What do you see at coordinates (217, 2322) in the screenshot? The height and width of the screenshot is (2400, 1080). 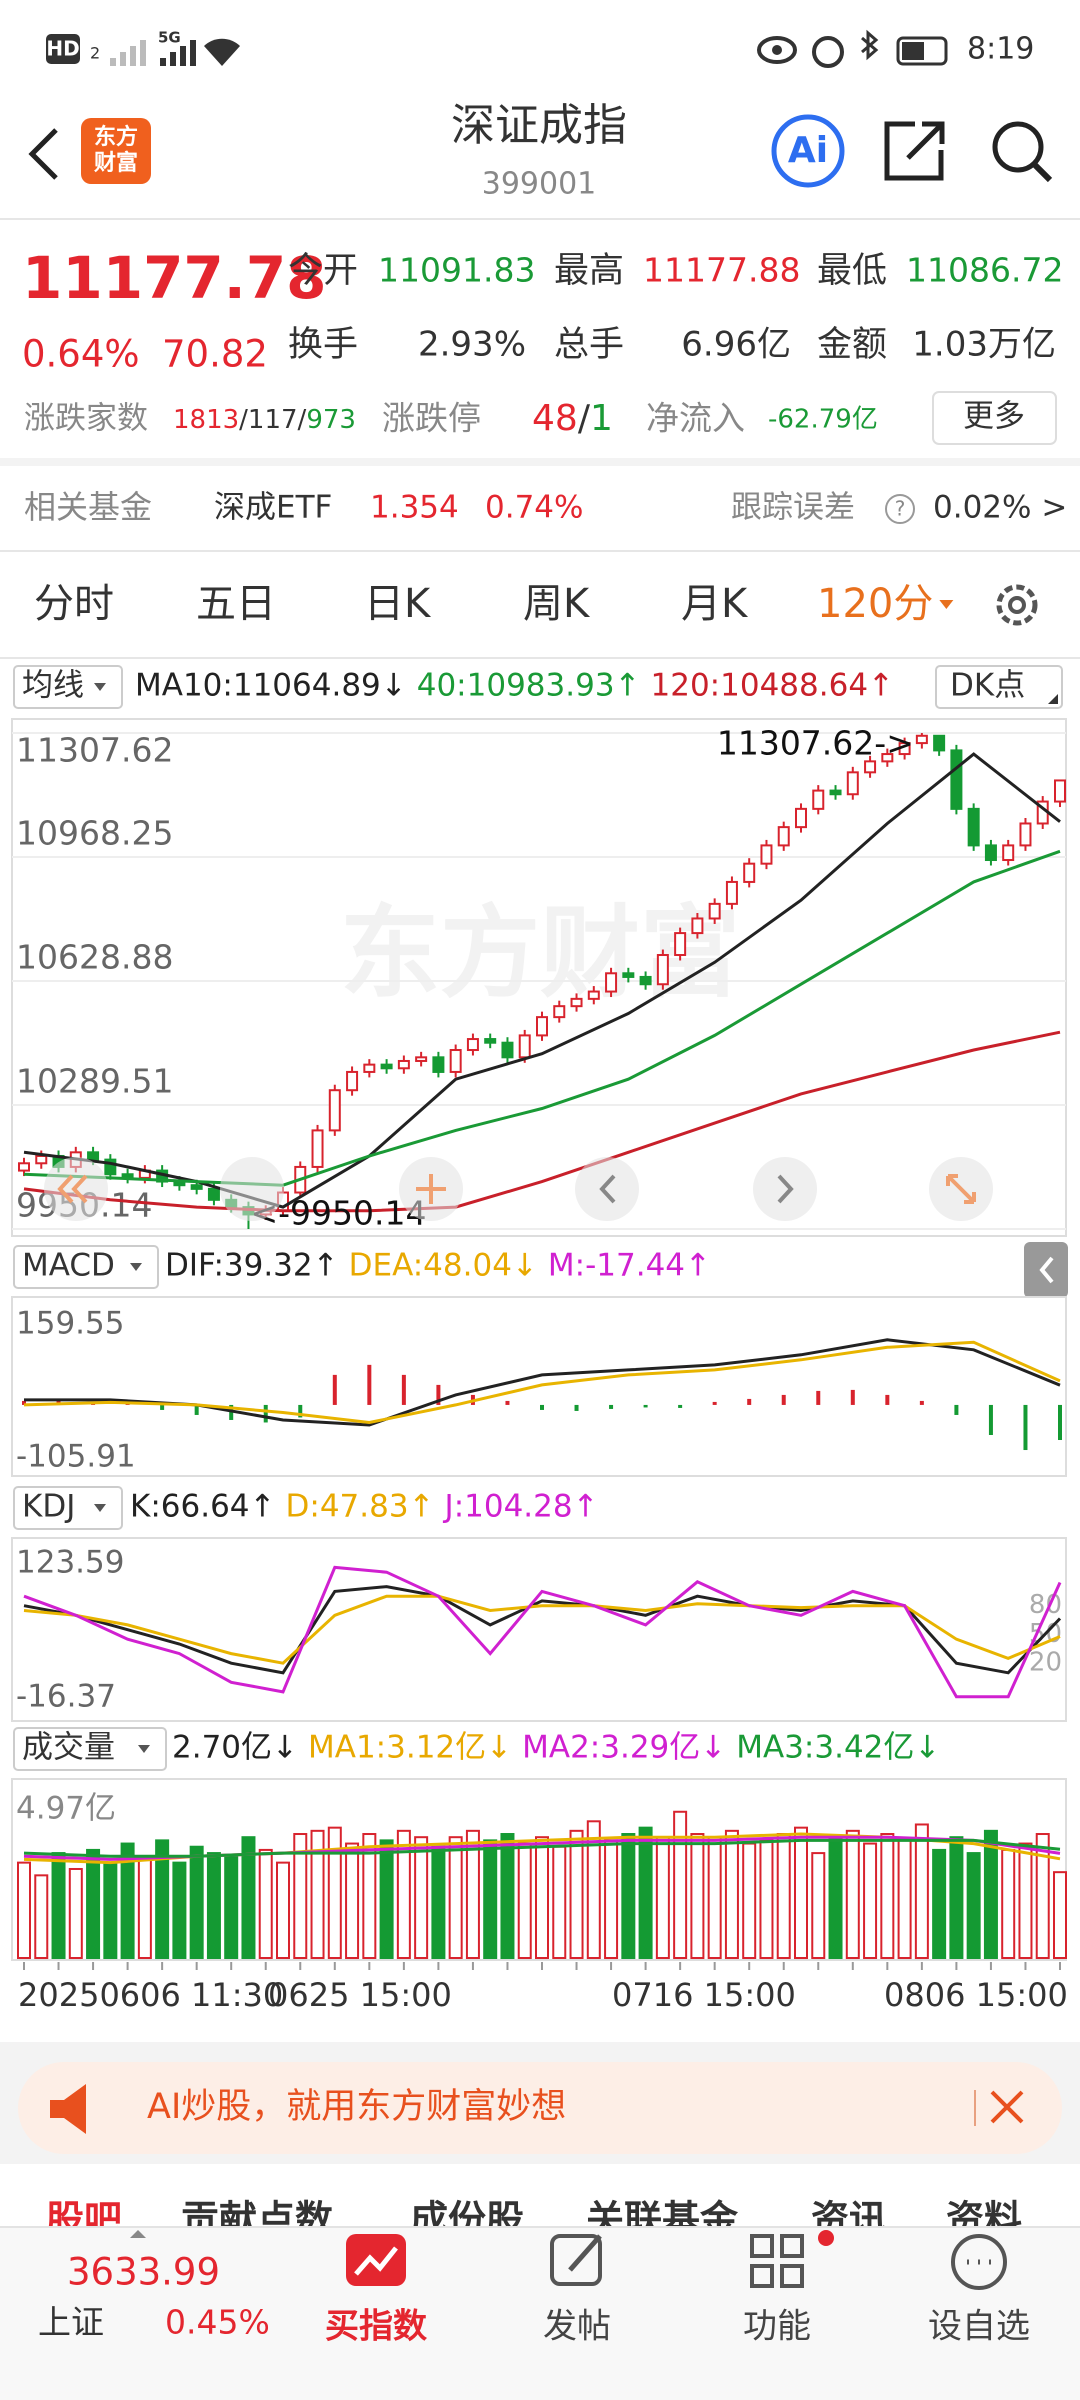 I see `index-pct: 0.45%` at bounding box center [217, 2322].